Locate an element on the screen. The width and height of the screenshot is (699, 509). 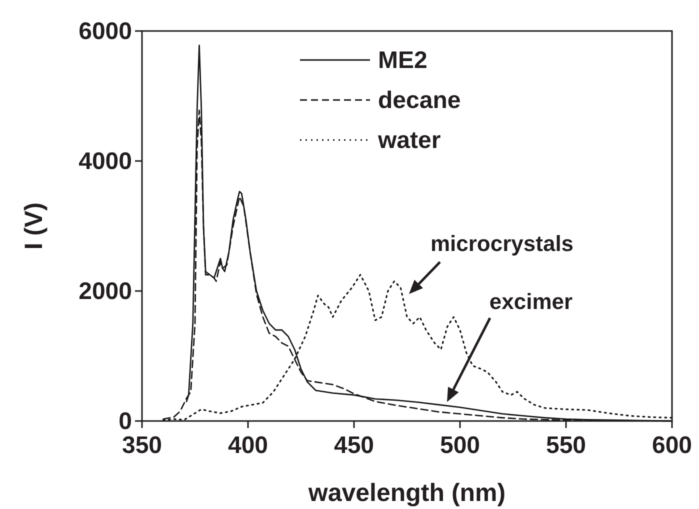
legend-label: decane is located at coordinates (419, 100).